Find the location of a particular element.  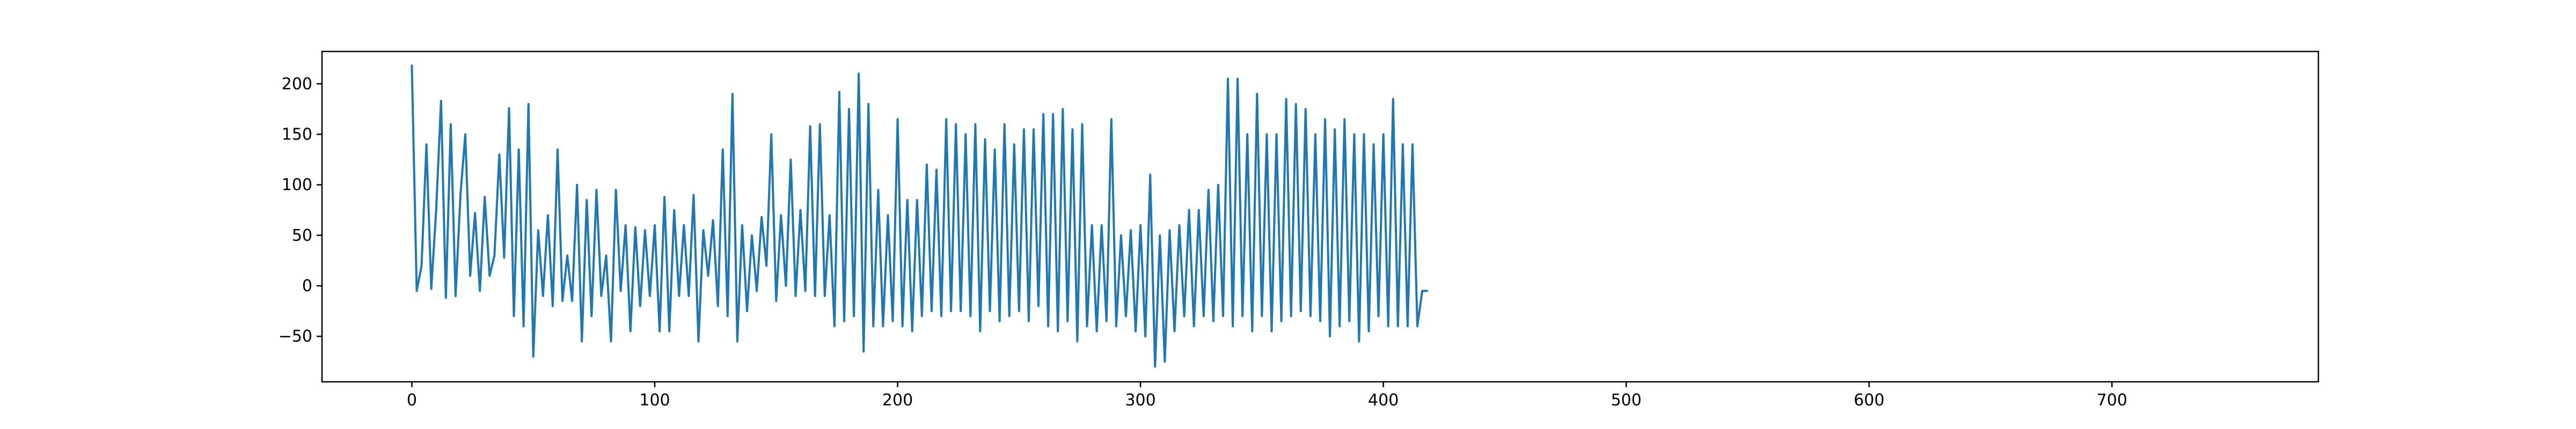

x-tick-label: 100 is located at coordinates (654, 400).